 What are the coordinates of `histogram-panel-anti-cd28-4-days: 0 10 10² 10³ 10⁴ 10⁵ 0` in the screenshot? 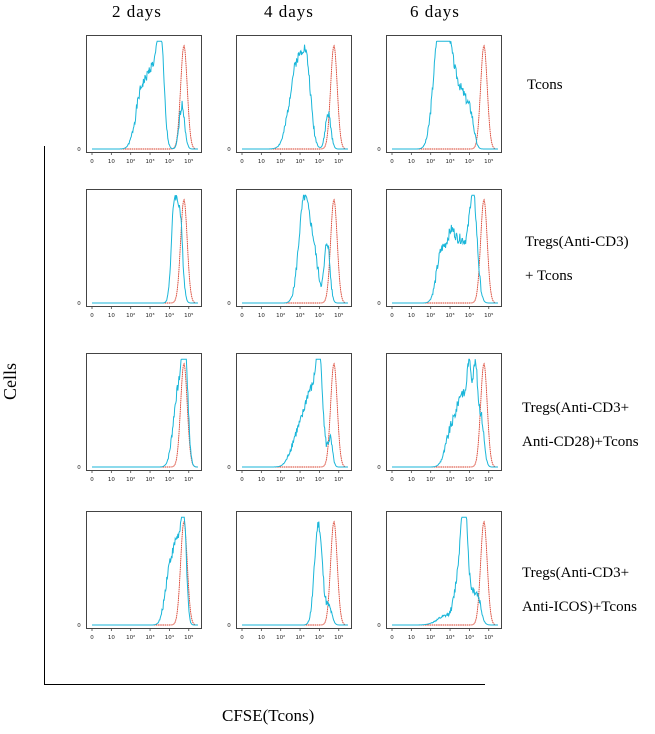 It's located at (289, 418).